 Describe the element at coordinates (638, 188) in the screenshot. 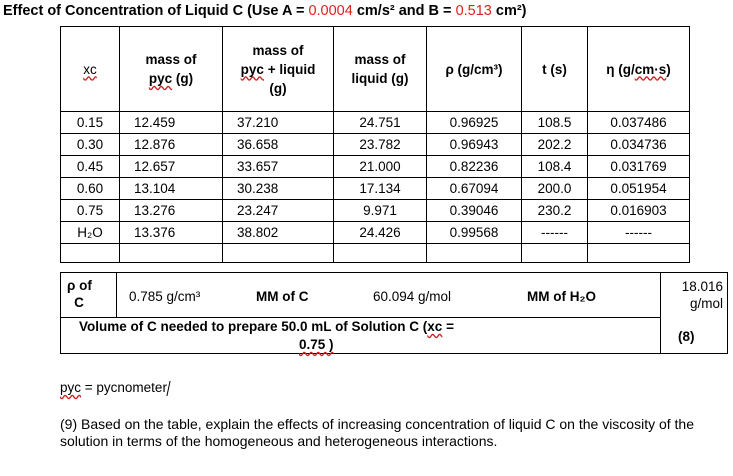

I see `table-cell: 0.051954` at that location.